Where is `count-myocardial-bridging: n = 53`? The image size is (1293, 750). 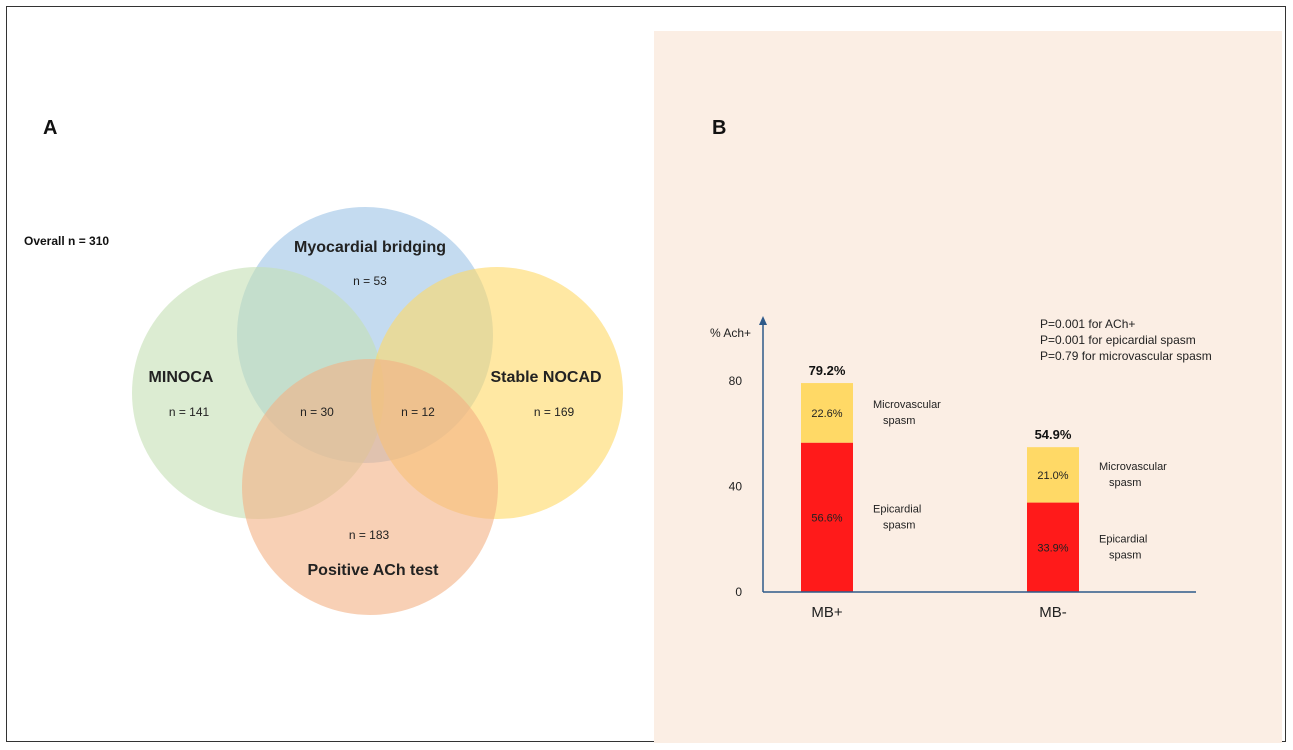 count-myocardial-bridging: n = 53 is located at coordinates (370, 281).